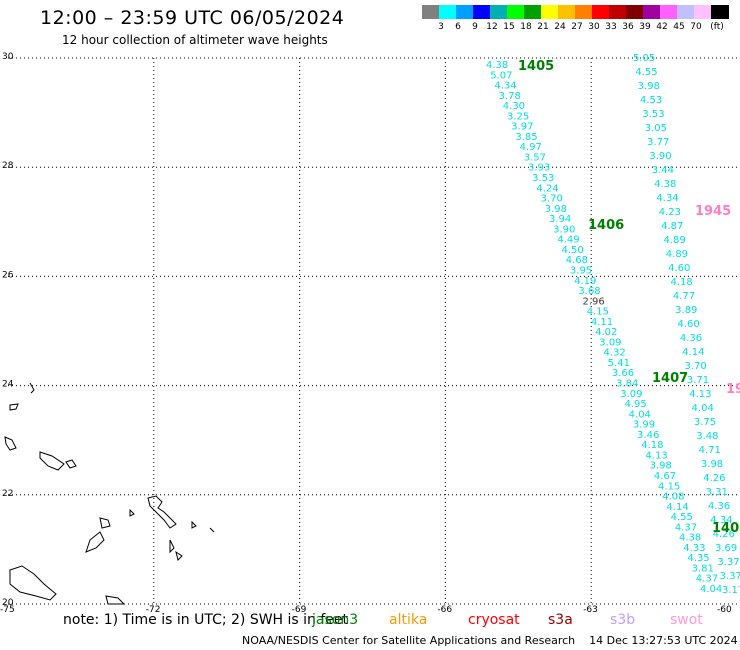  Describe the element at coordinates (335, 620) in the screenshot. I see `satellite-legend-jason3: jason3` at that location.